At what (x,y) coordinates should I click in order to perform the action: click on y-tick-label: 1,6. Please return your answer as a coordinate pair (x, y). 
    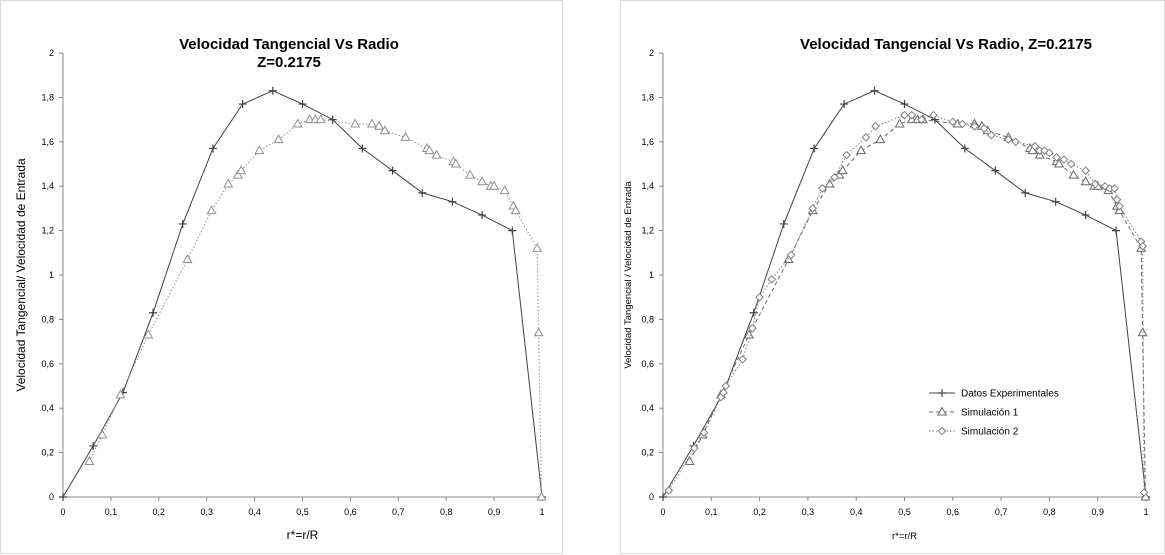
    Looking at the image, I should click on (647, 142).